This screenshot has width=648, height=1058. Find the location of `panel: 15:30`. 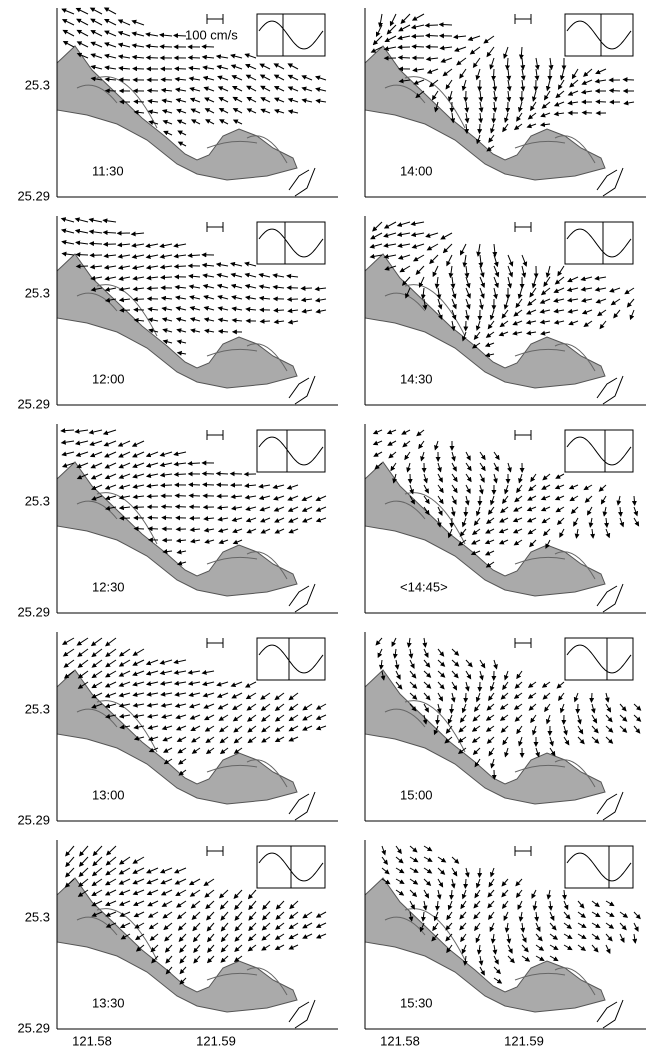

panel: 15:30 is located at coordinates (505, 934).